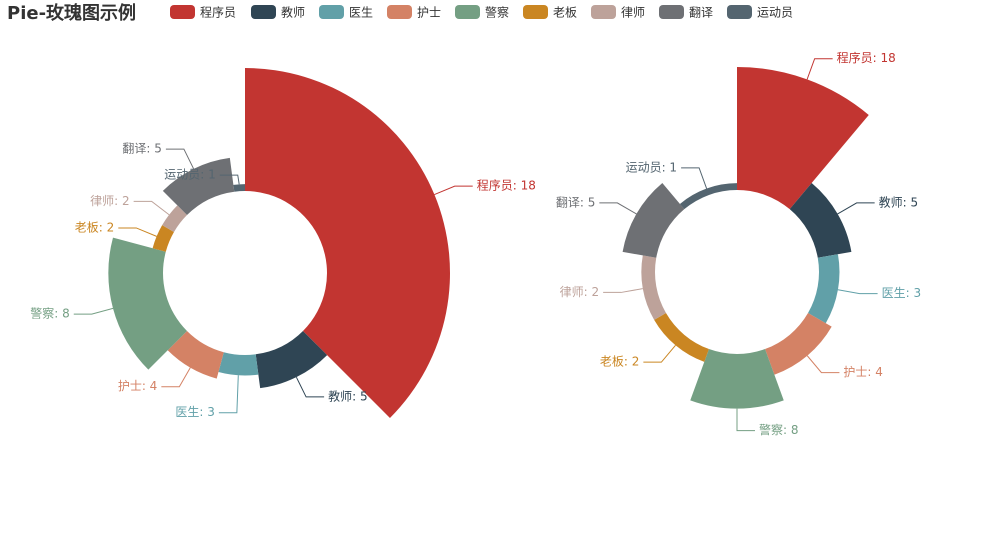 This screenshot has height=545, width=981. Describe the element at coordinates (361, 13) in the screenshot. I see `legend-label: 医生` at that location.